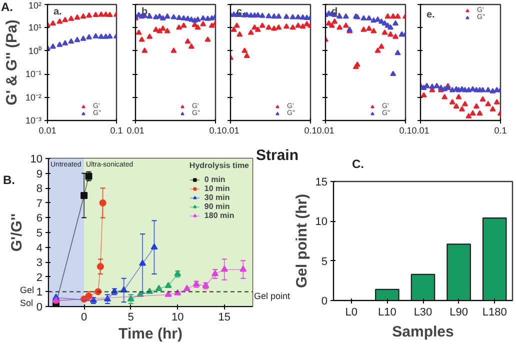 This screenshot has width=516, height=345. What do you see at coordinates (35, 27) in the screenshot?
I see `y-tick-label: 10¹` at bounding box center [35, 27].